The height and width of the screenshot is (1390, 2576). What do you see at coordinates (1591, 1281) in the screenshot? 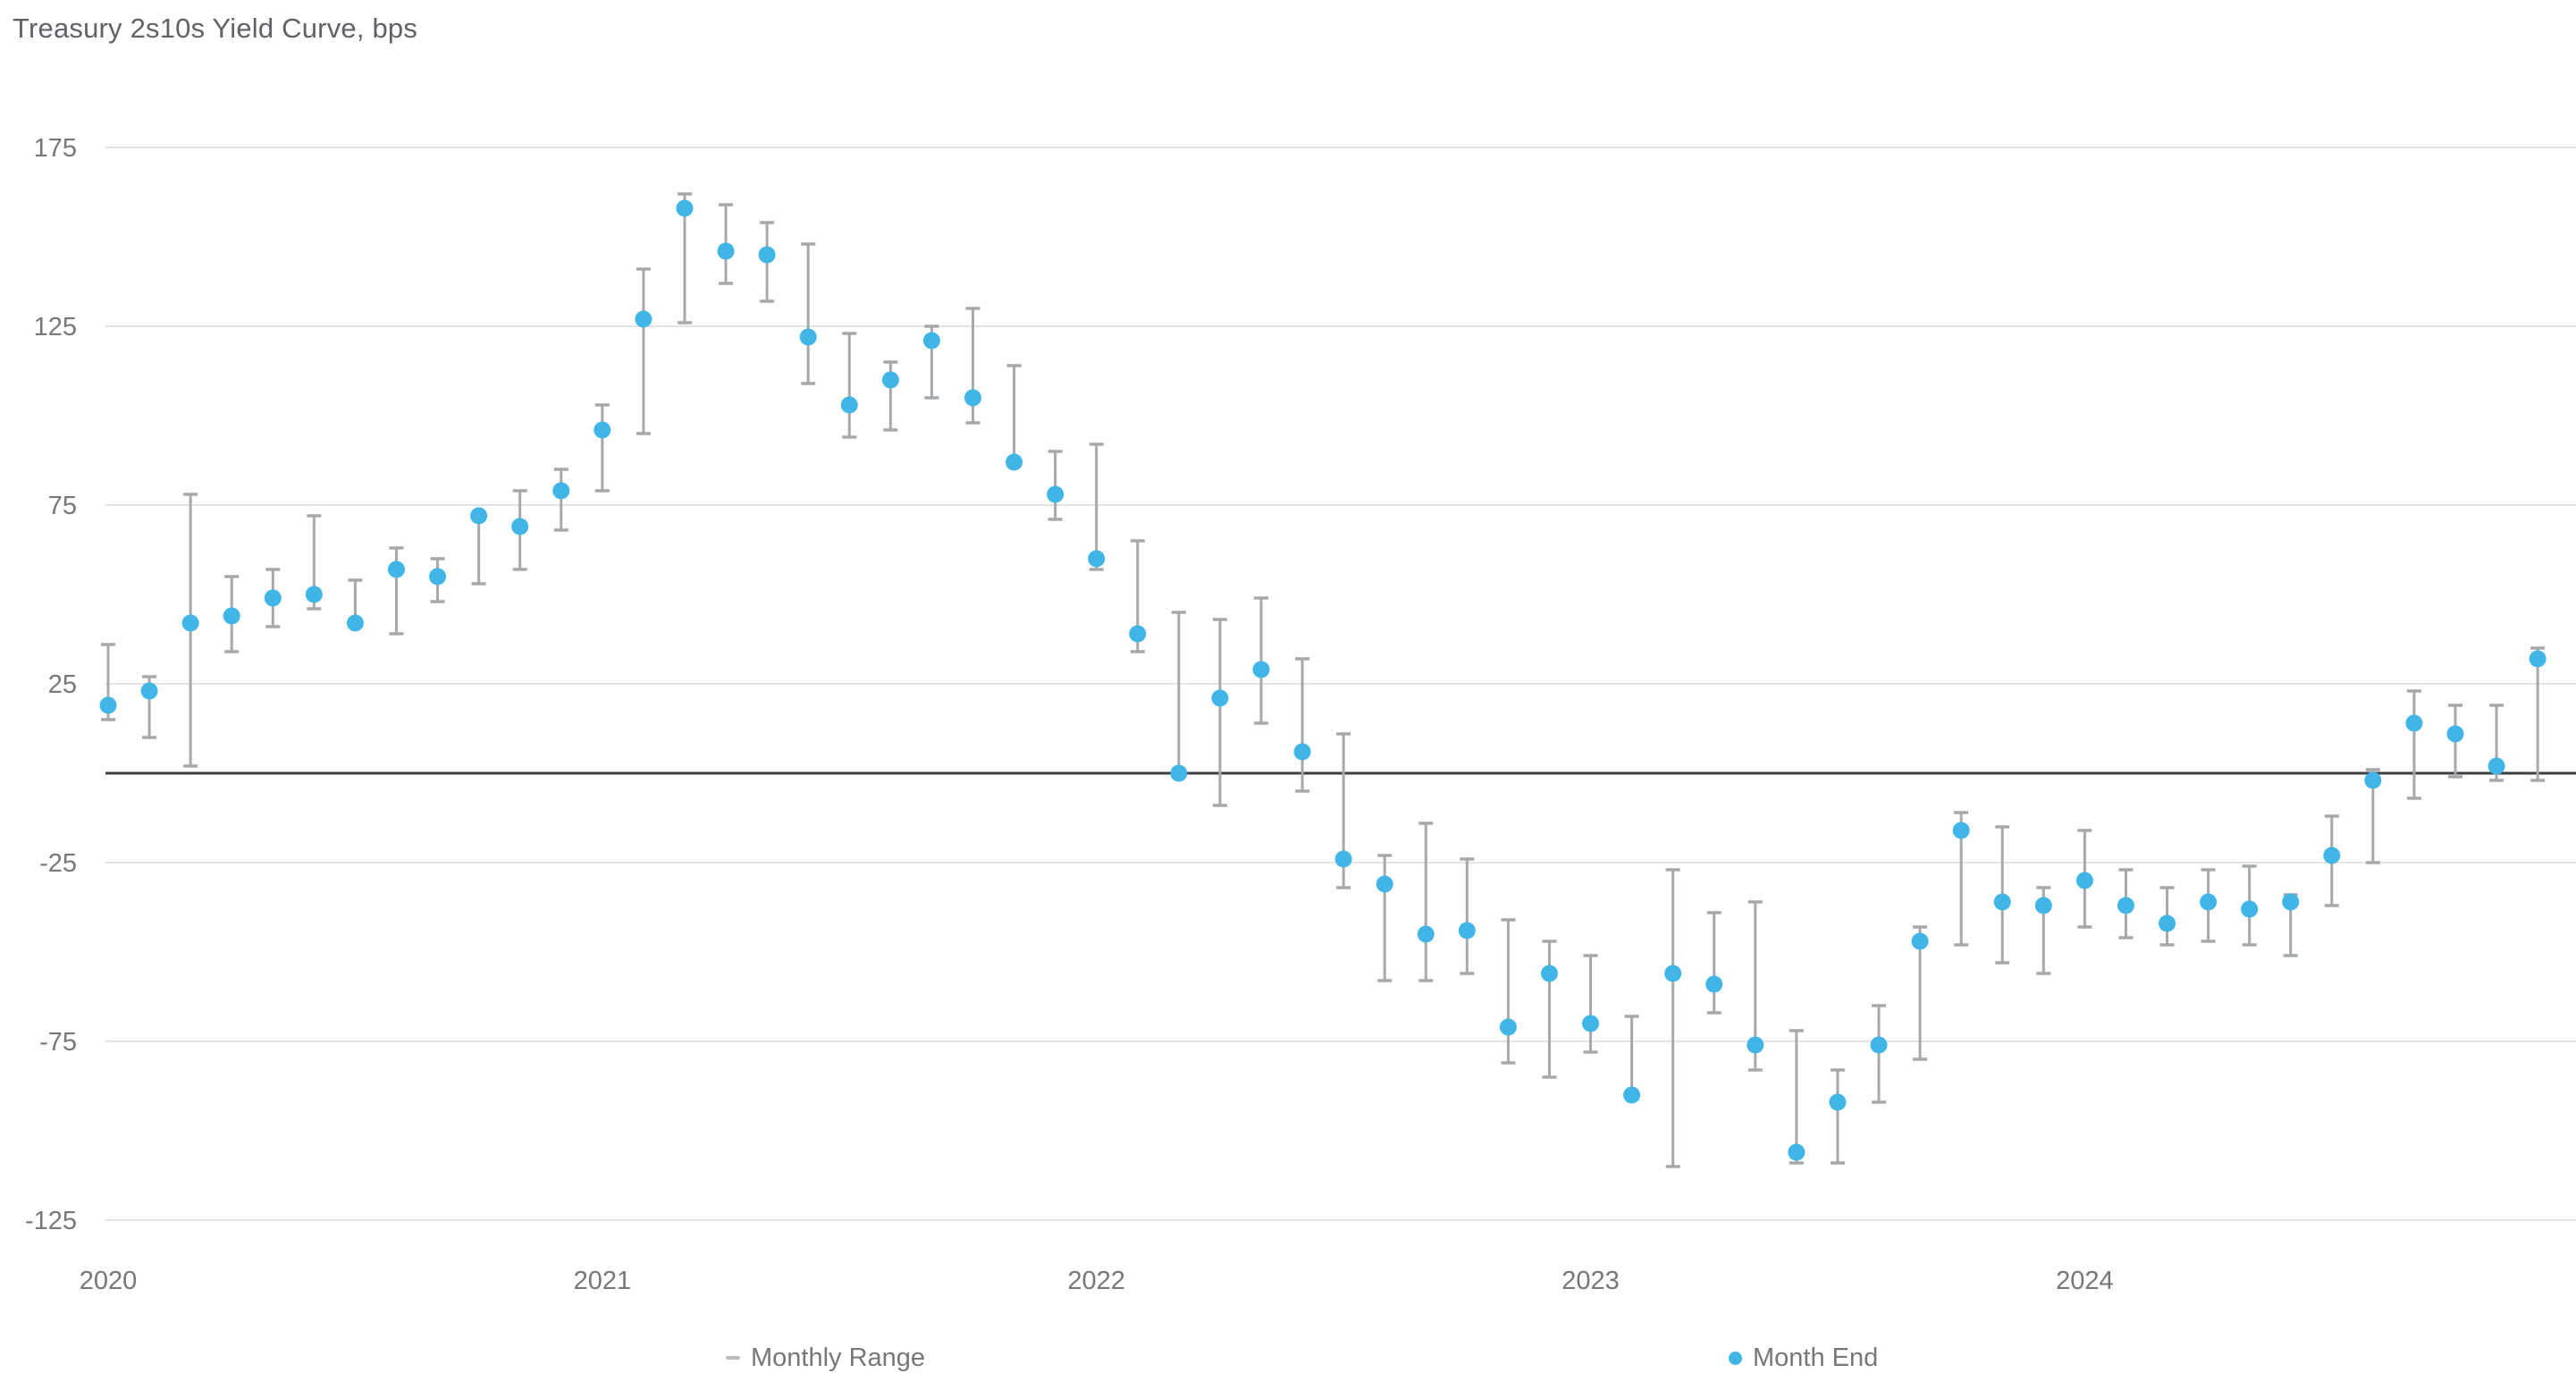
I see `x-tick-label: 2023` at bounding box center [1591, 1281].